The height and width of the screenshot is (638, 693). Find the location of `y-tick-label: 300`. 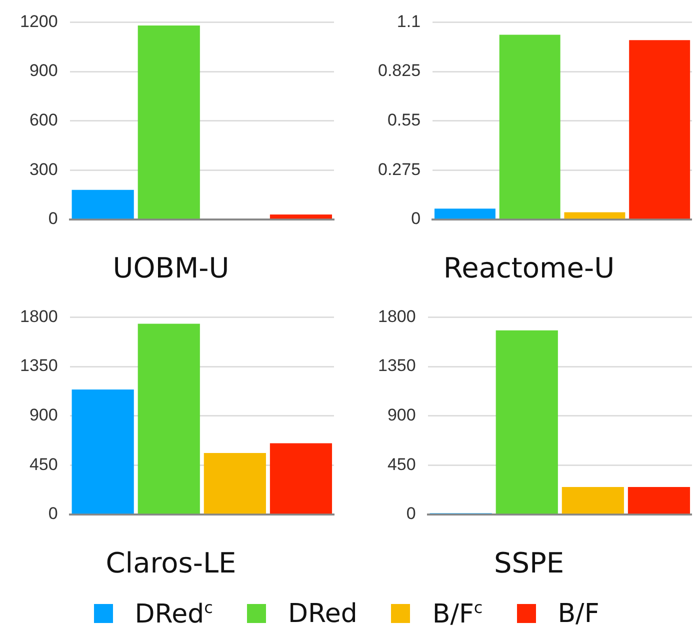

y-tick-label: 300 is located at coordinates (43, 169).